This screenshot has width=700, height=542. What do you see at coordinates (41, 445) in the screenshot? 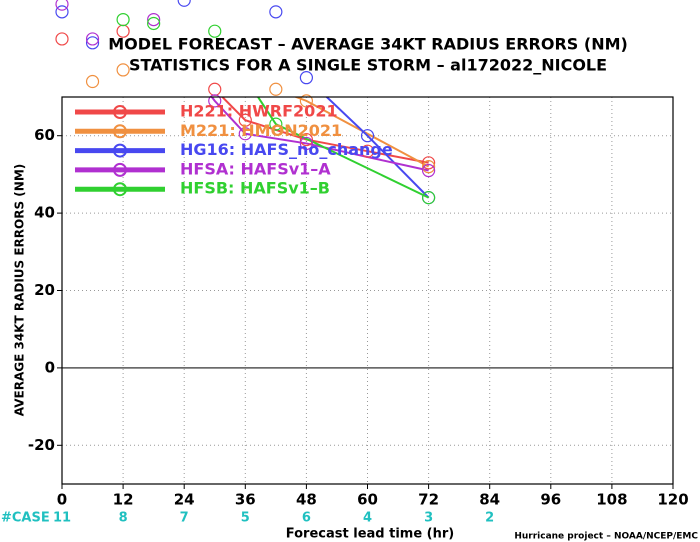
I see `y-tick-label: -20` at bounding box center [41, 445].